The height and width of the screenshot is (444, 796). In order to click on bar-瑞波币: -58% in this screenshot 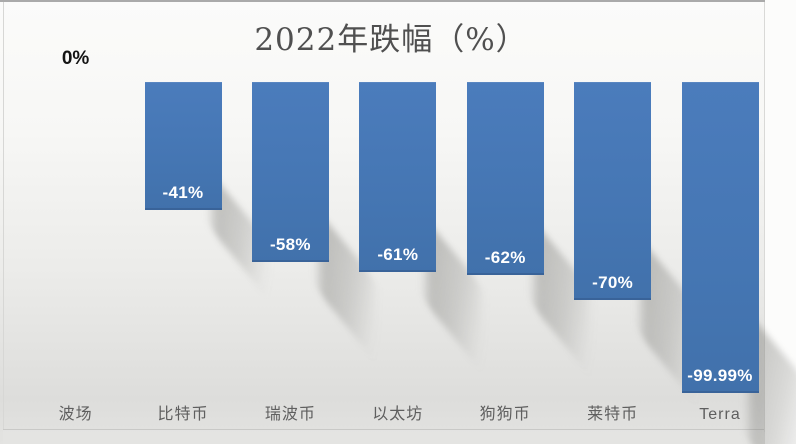, I will do `click(290, 172)`.